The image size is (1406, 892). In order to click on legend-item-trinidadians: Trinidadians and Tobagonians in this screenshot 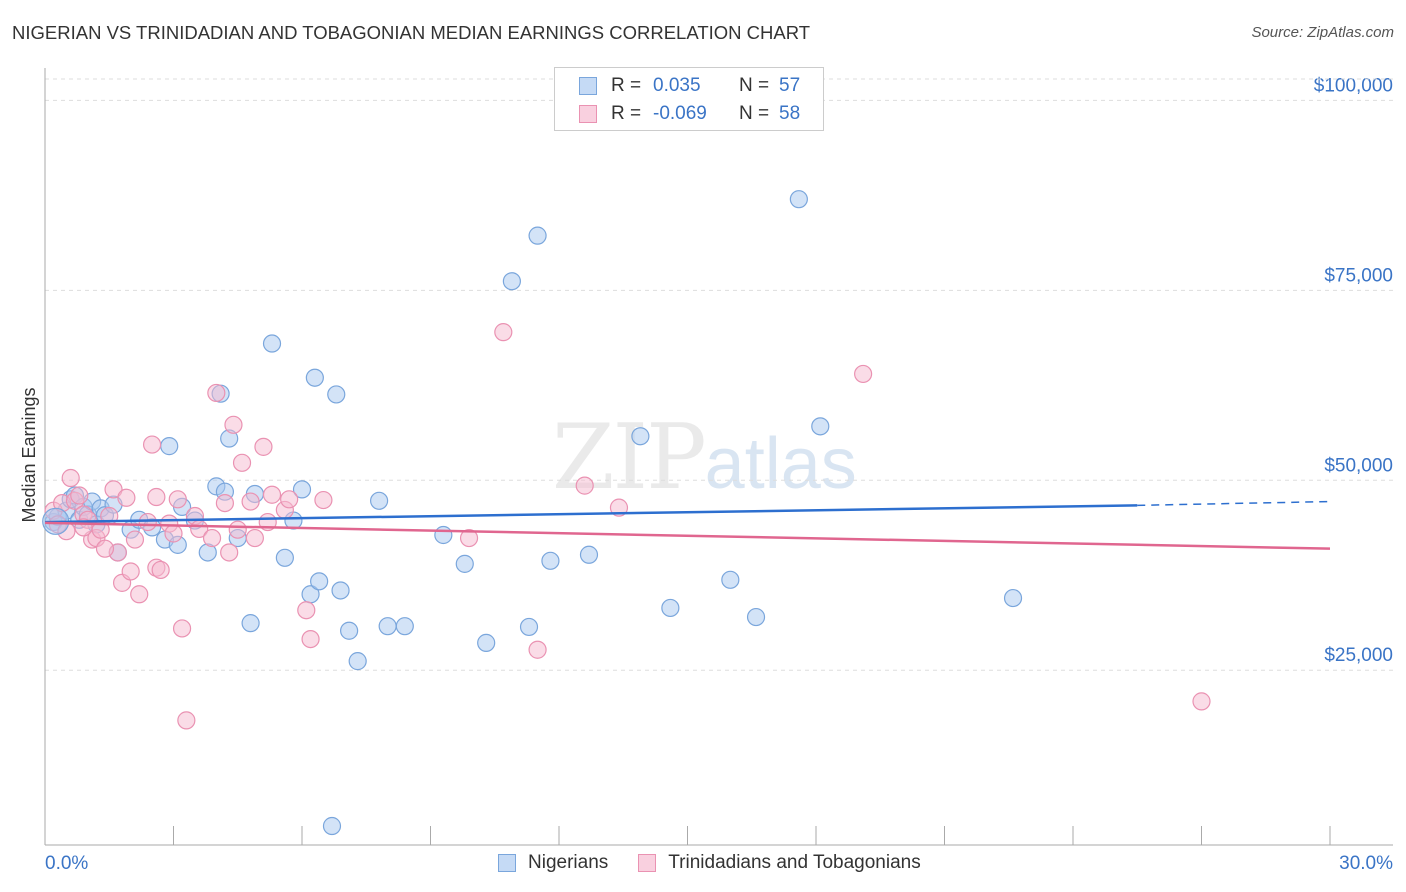, I will do `click(779, 863)`.